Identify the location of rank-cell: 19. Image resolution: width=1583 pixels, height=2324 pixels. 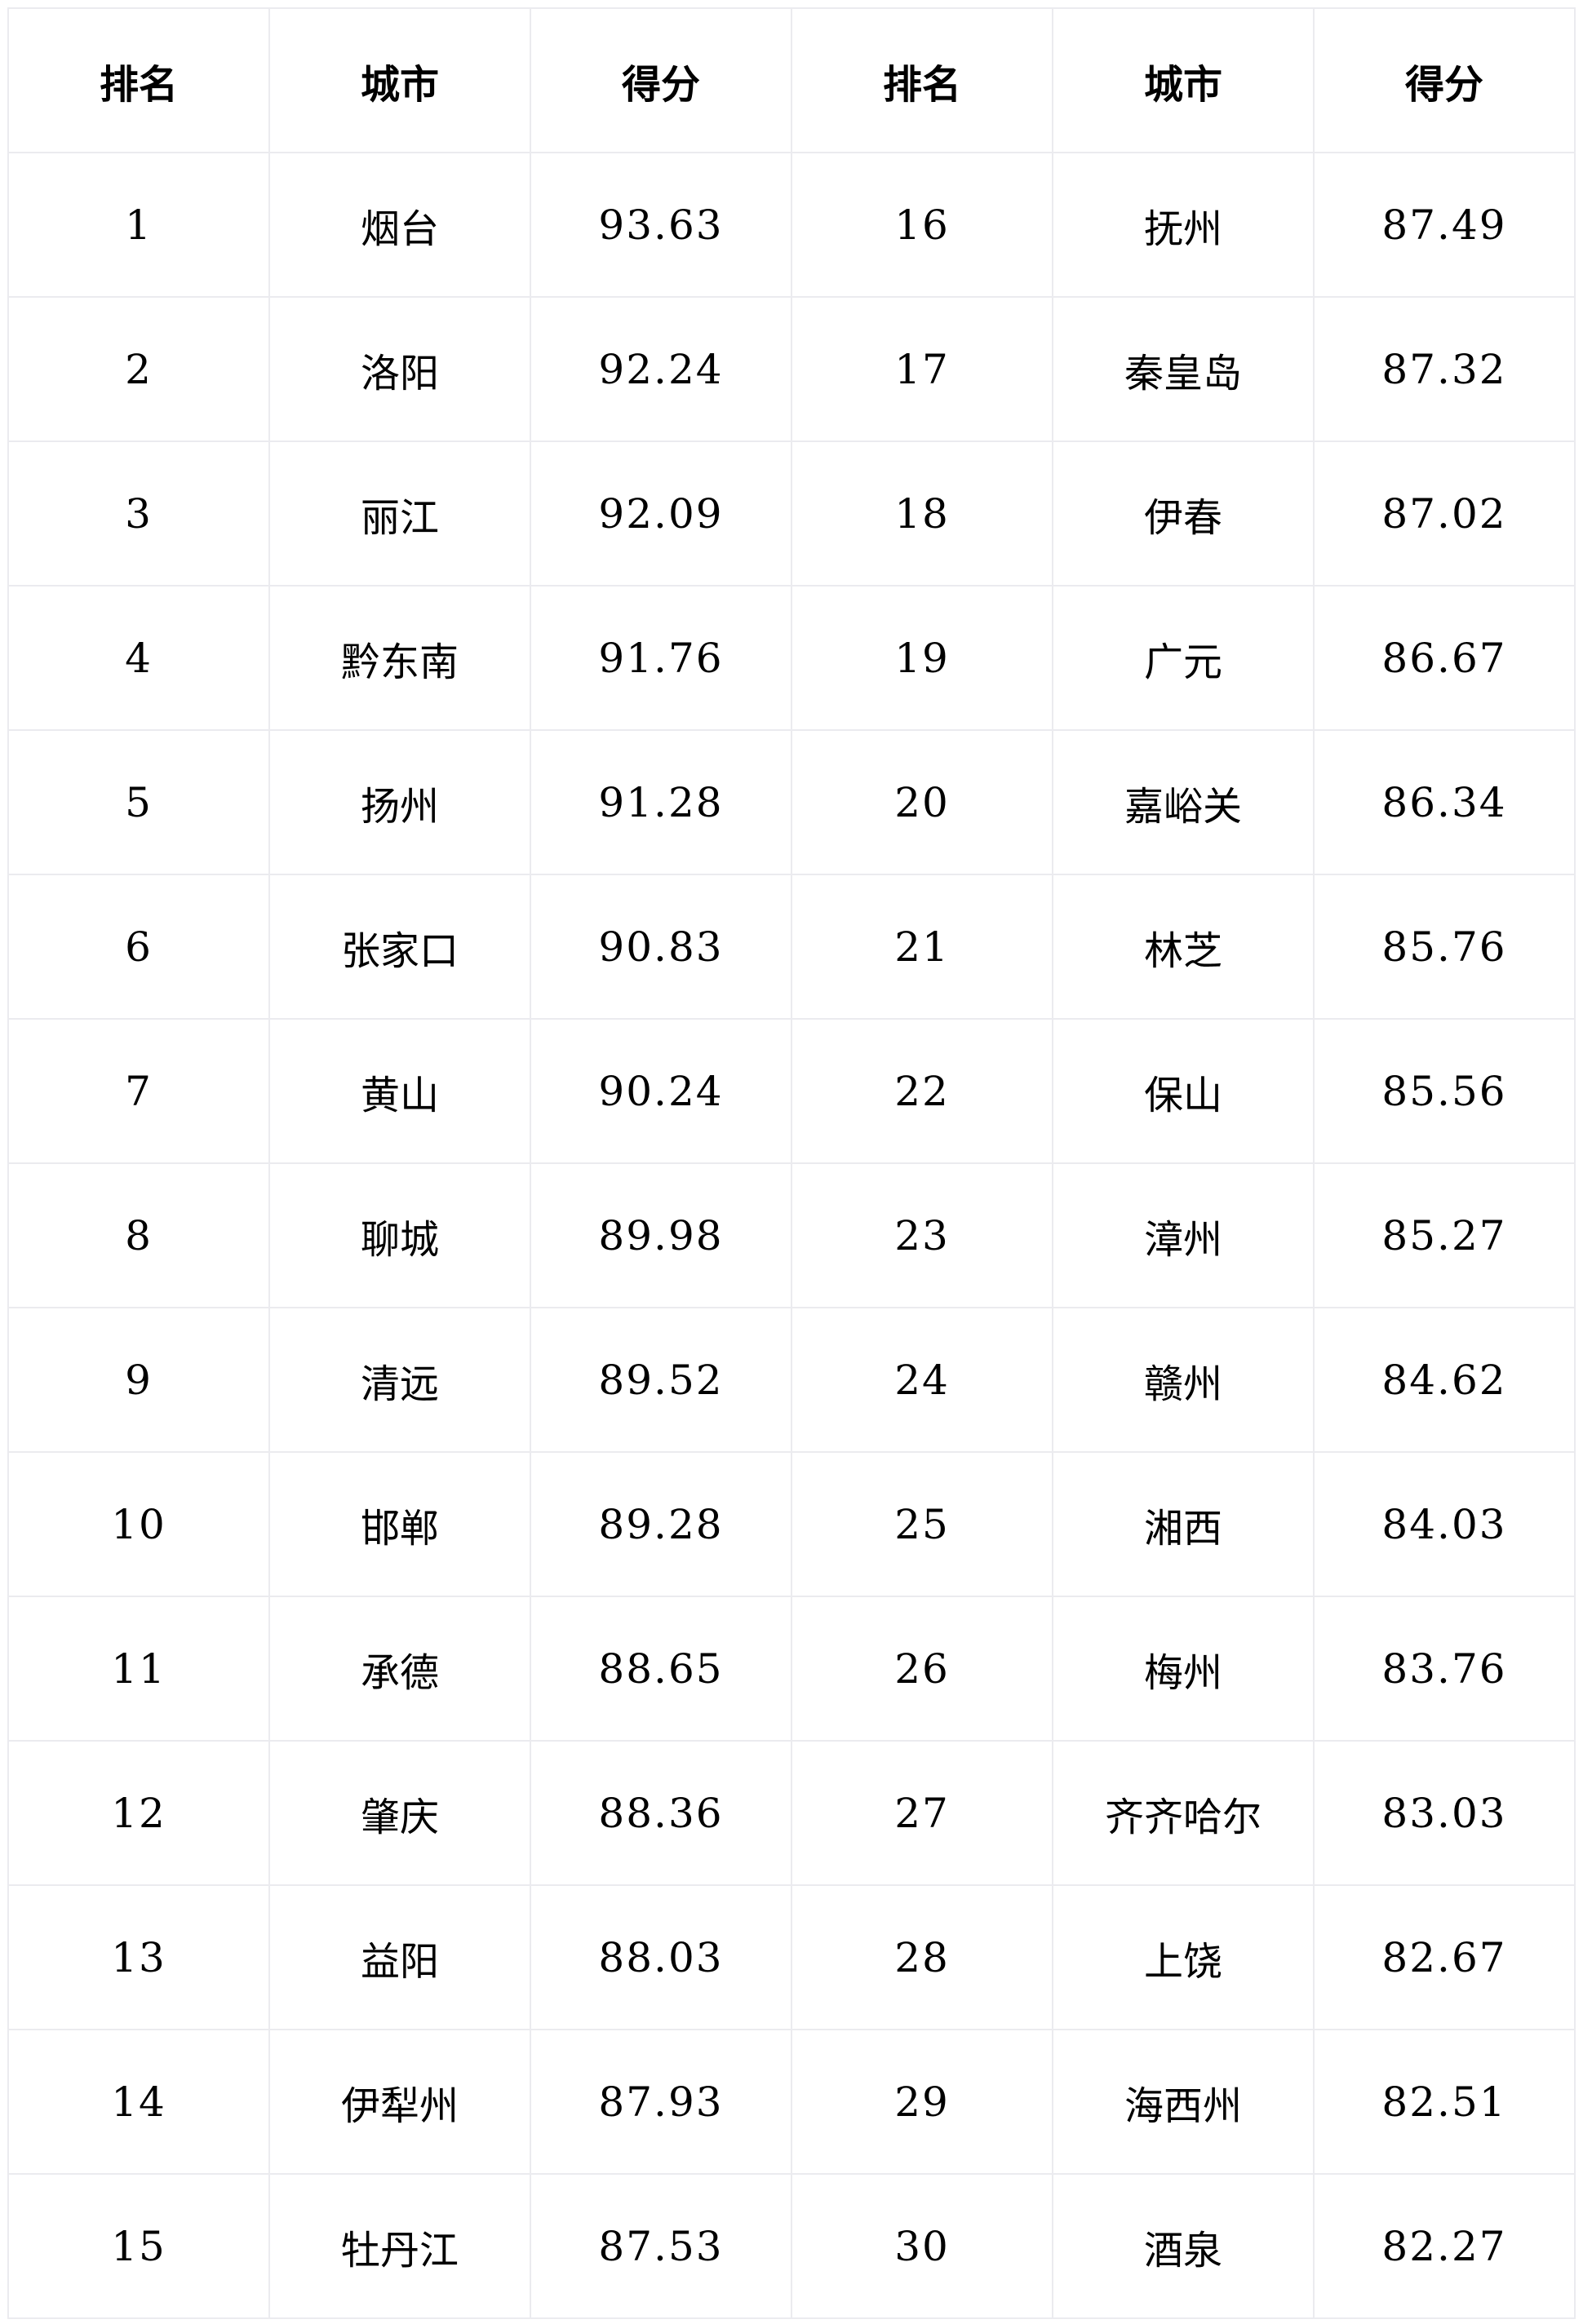
(922, 658).